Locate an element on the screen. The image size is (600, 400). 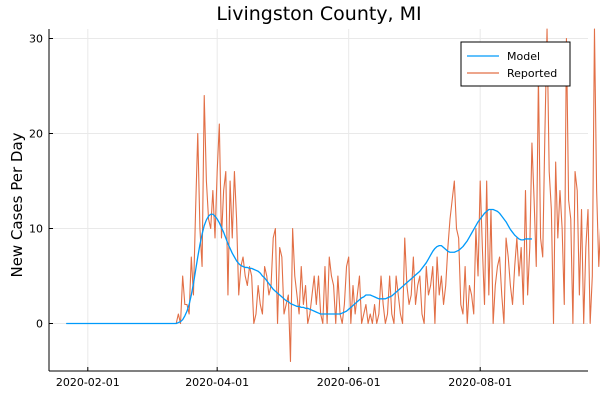
legend: Model Reported is located at coordinates (515, 64).